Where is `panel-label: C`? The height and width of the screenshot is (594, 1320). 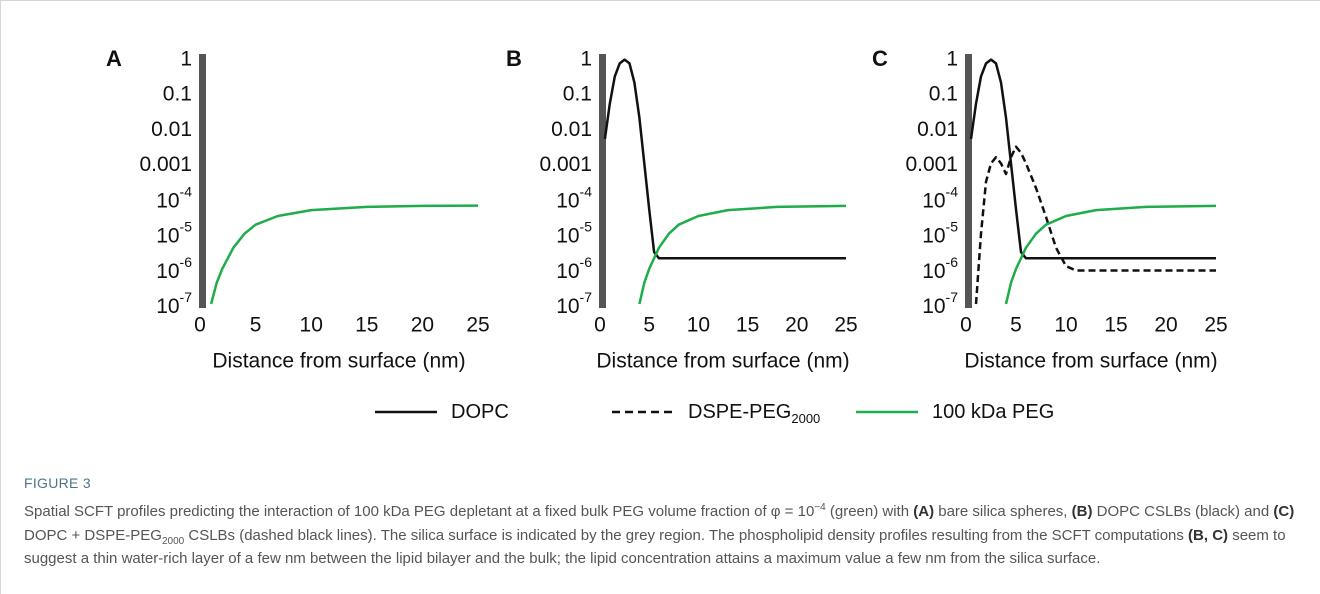
panel-label: C is located at coordinates (880, 58).